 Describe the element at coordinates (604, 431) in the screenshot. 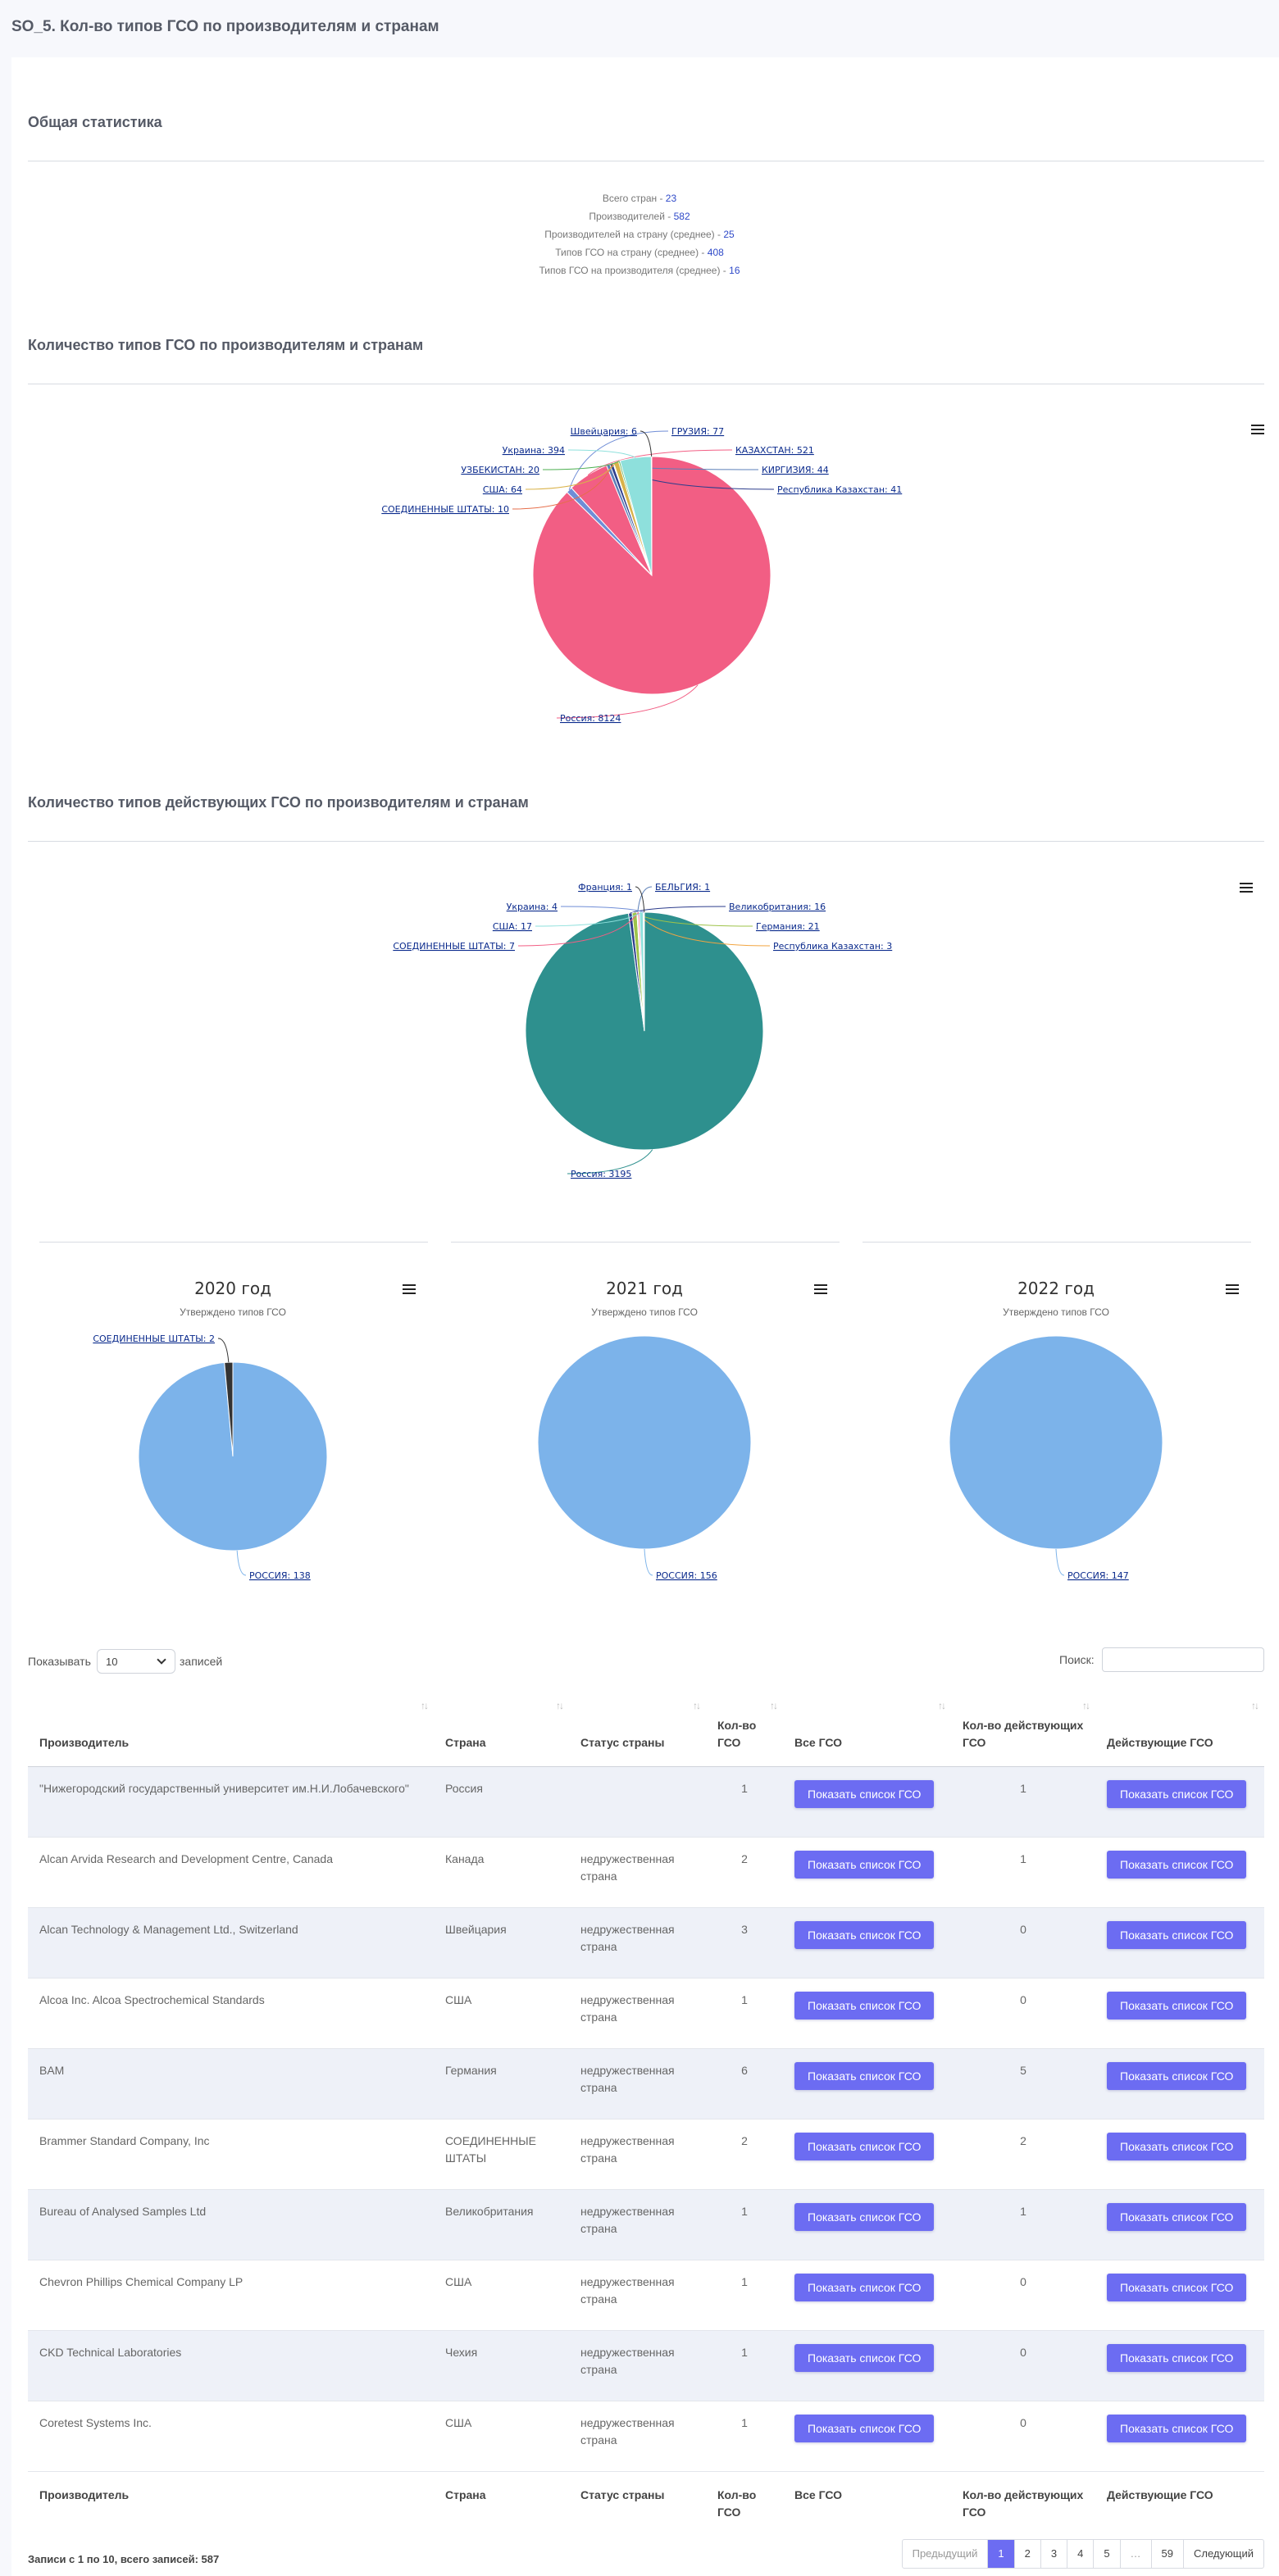

I see `pie-data-label: Швейцария: 6` at that location.